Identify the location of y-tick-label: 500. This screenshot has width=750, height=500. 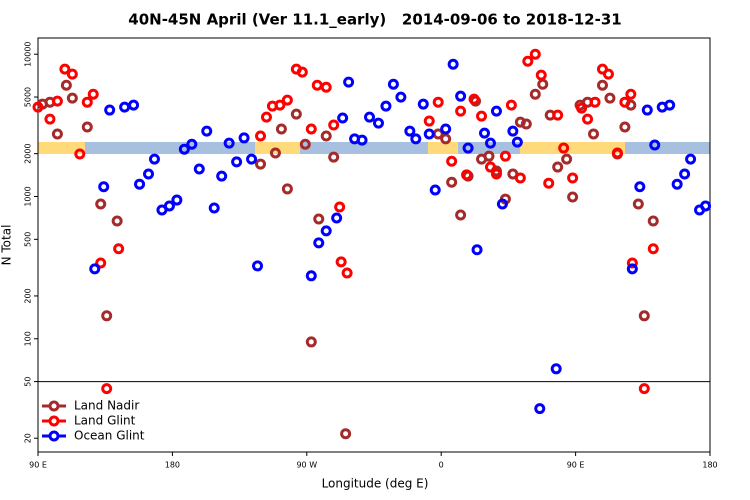
(28, 239).